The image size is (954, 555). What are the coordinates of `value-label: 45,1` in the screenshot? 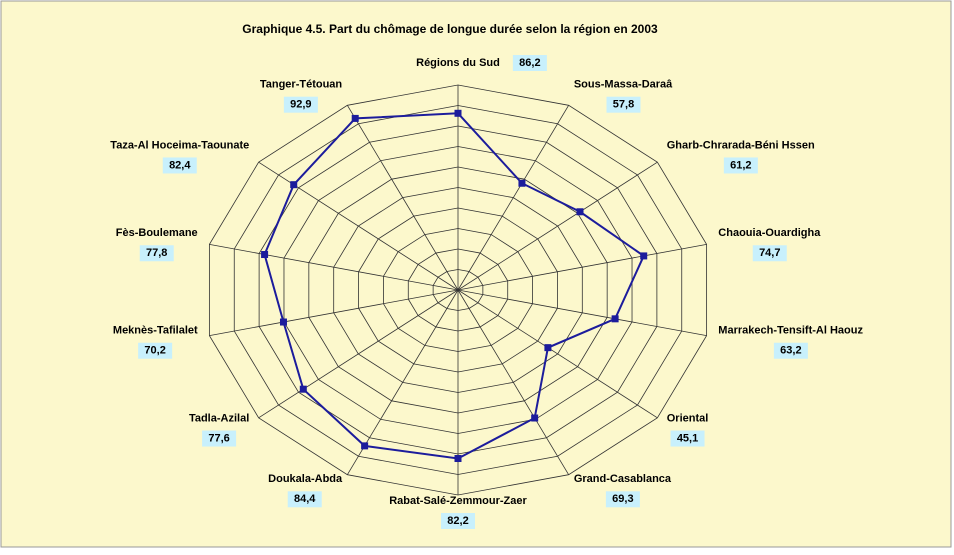 It's located at (687, 438).